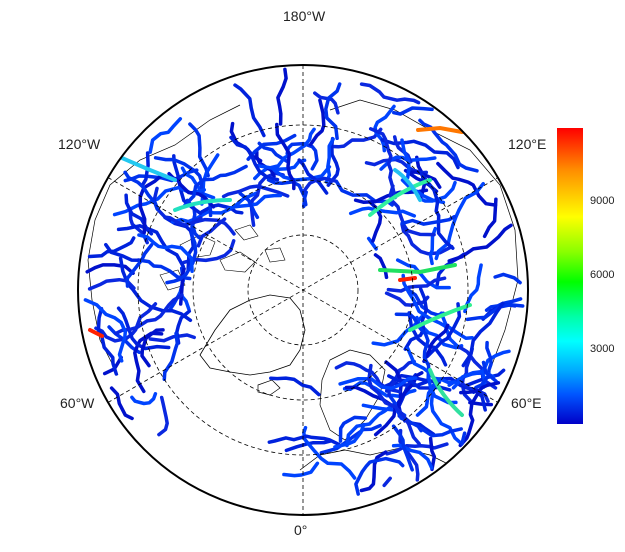  Describe the element at coordinates (527, 144) in the screenshot. I see `label-120e: 120°E` at that location.